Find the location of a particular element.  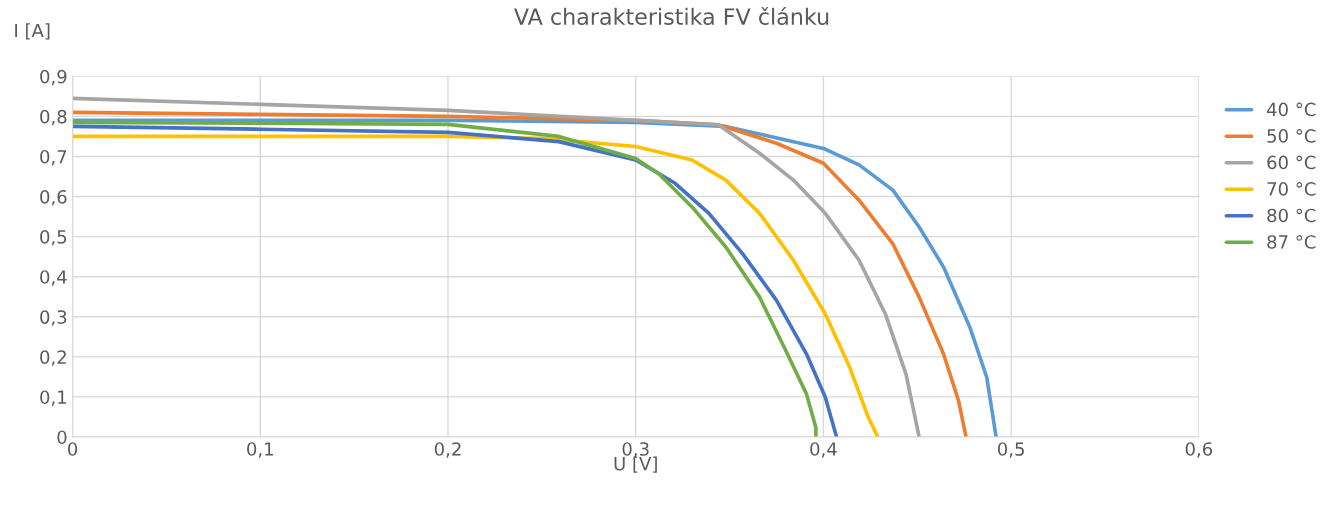

legend-label: 40 °C is located at coordinates (1291, 109).